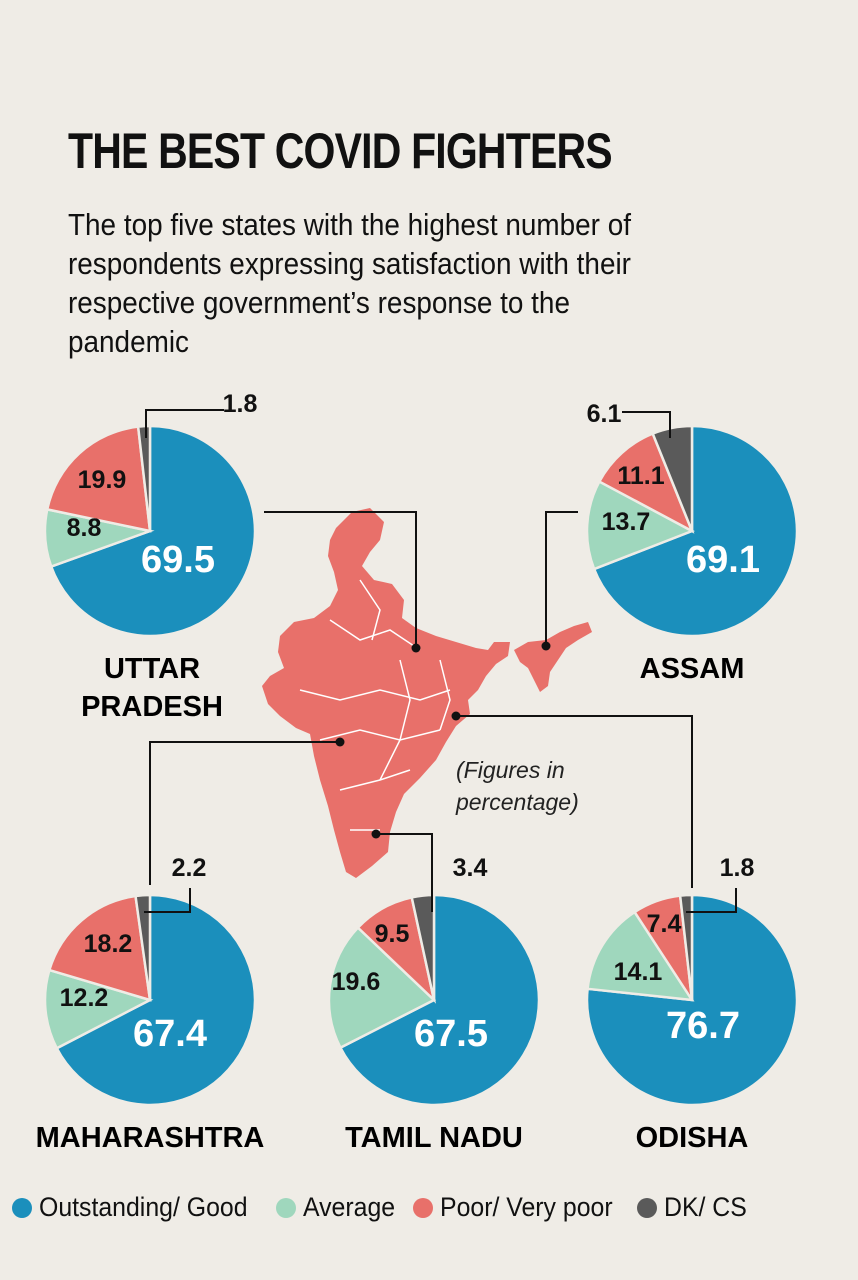  Describe the element at coordinates (626, 522) in the screenshot. I see `value-label-average: 13.7` at that location.